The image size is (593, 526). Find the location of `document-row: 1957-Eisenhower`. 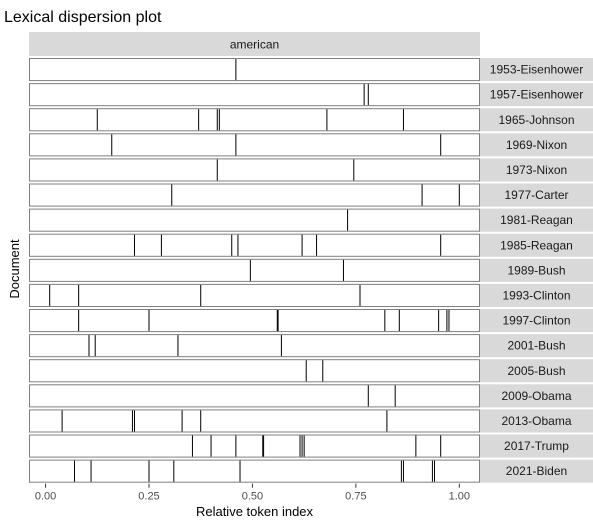

document-row: 1957-Eisenhower is located at coordinates (311, 94).